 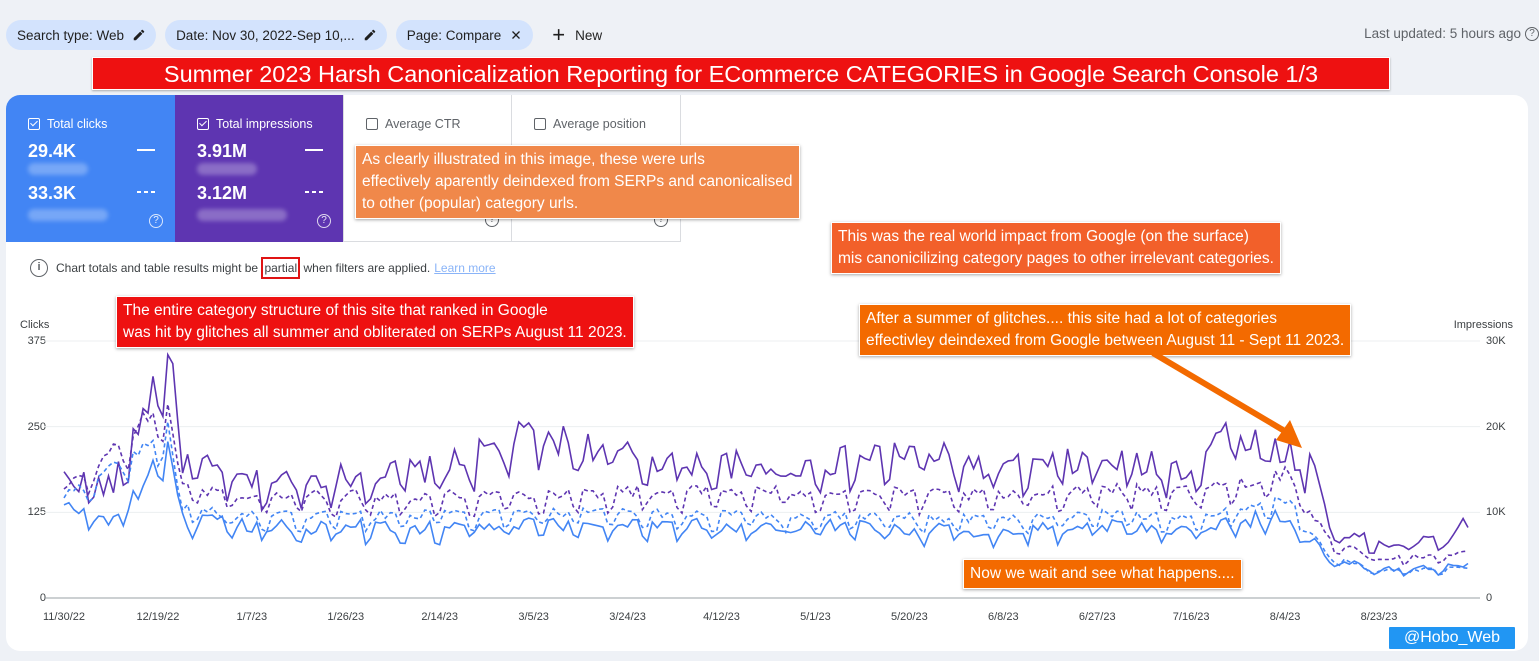 What do you see at coordinates (158, 617) in the screenshot?
I see `x-tick-label: 12/19/22` at bounding box center [158, 617].